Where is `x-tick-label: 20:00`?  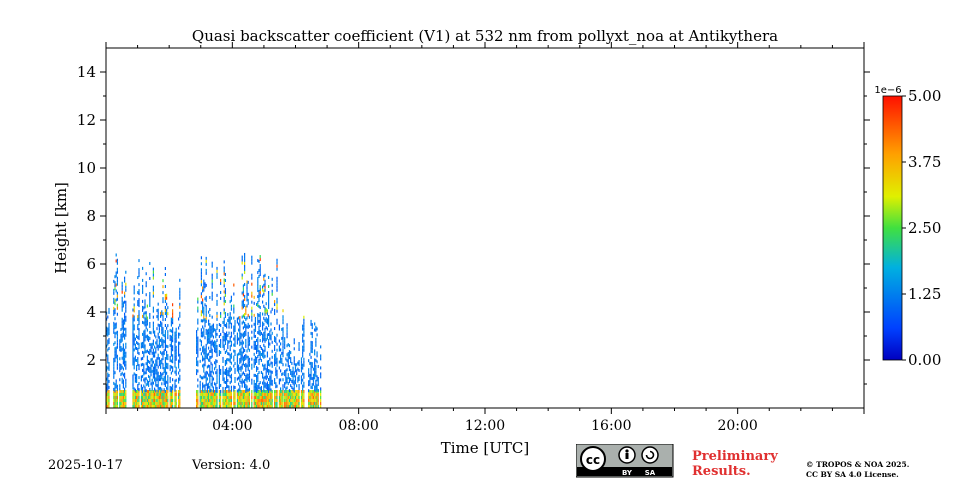
x-tick-label: 20:00 is located at coordinates (737, 426).